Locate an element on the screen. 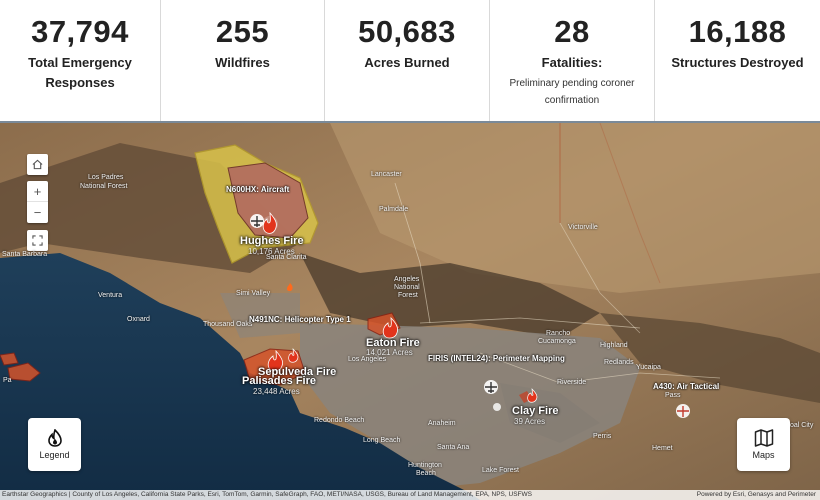 This screenshot has width=820, height=500. legend-label: Legend is located at coordinates (54, 455).